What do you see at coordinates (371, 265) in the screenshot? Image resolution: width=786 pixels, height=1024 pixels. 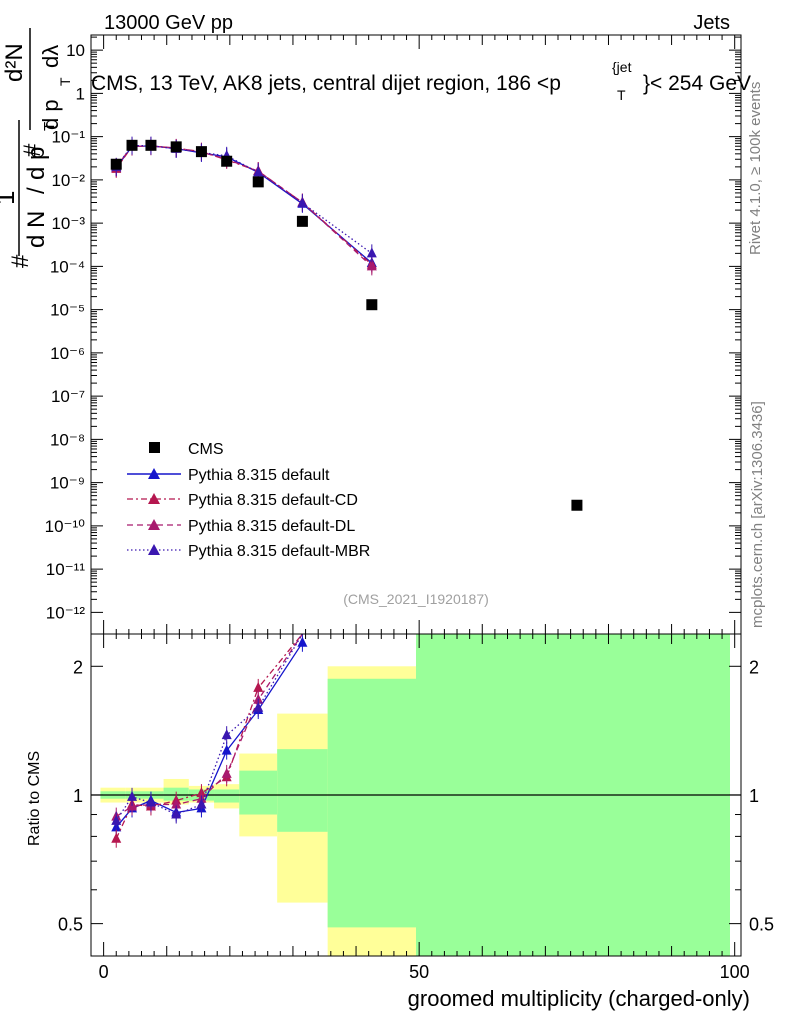 I see `upper-marker-dl` at bounding box center [371, 265].